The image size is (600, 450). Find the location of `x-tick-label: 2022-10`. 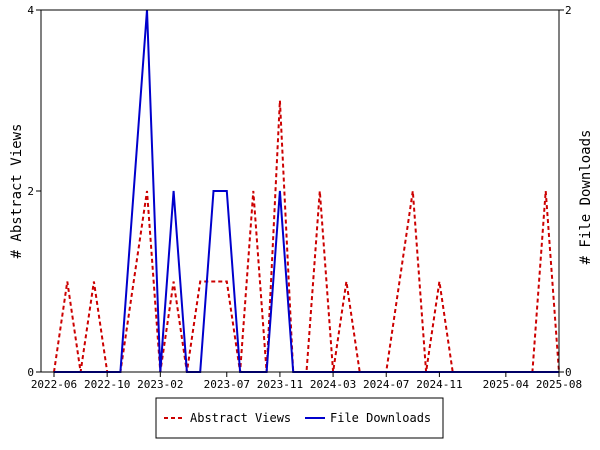

x-tick-label: 2022-10 is located at coordinates (107, 384).